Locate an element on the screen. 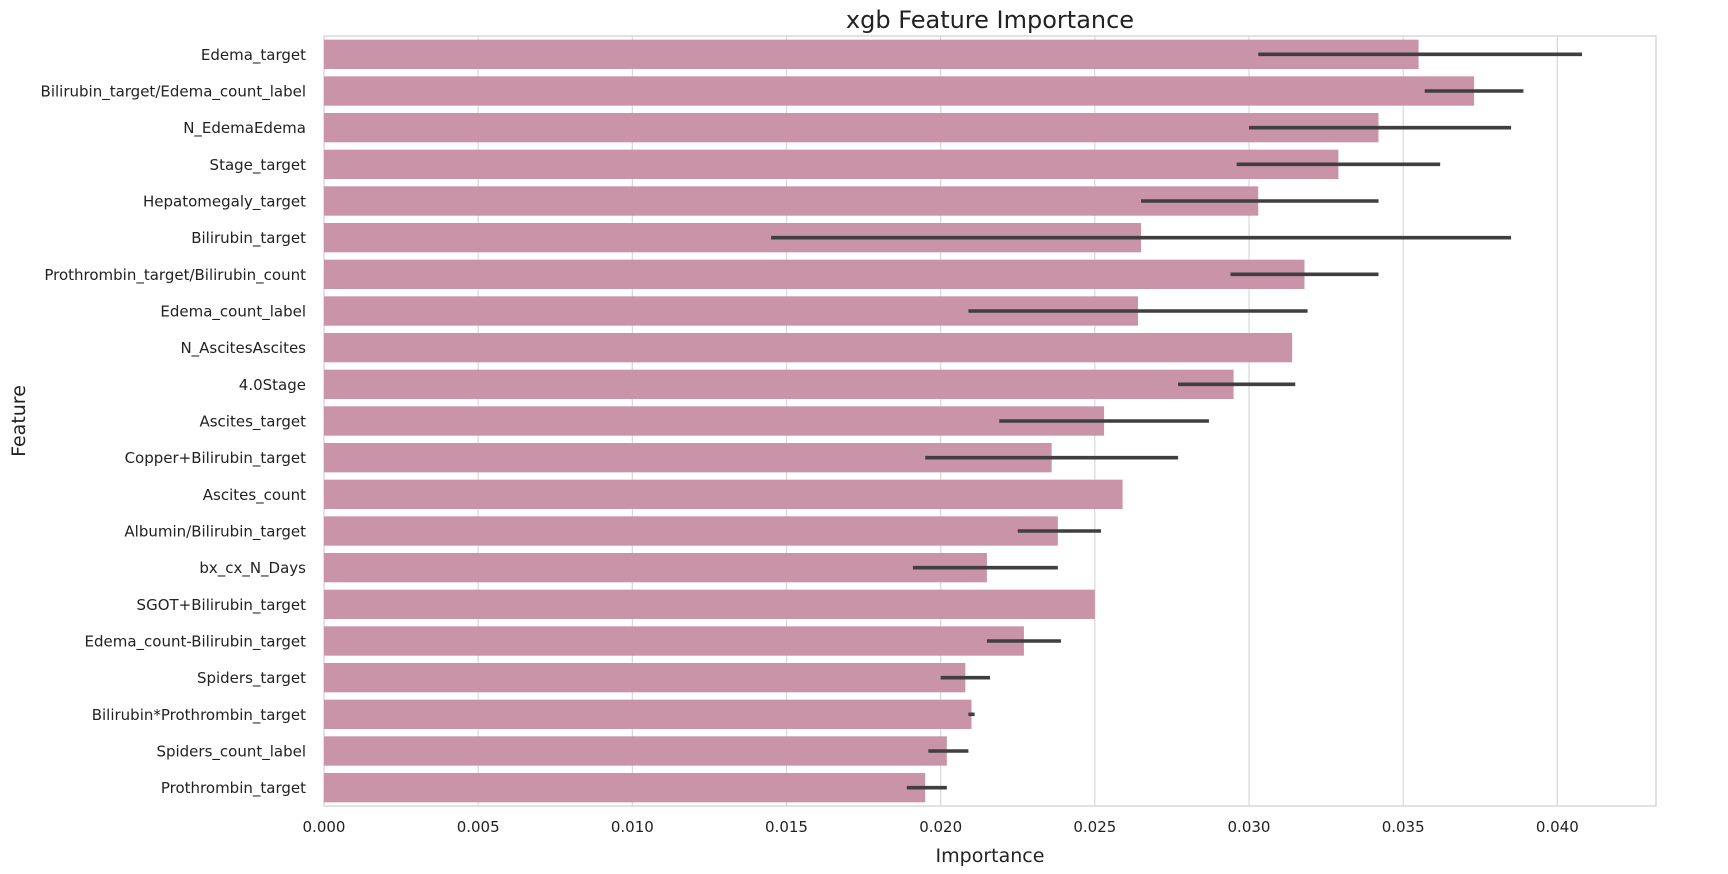 The height and width of the screenshot is (874, 1728). y-tick-label: 4.0Stage is located at coordinates (272, 385).